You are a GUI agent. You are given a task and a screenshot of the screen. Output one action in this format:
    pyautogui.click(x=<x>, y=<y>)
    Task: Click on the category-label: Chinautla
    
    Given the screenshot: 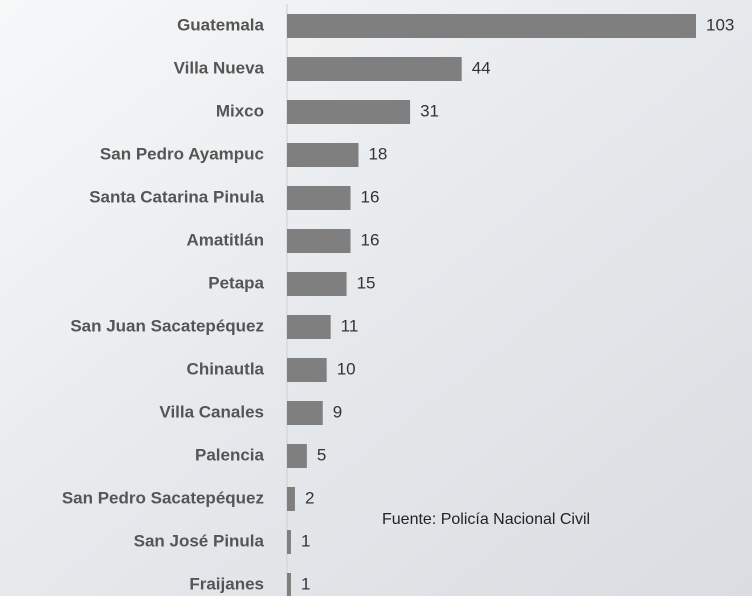 What is the action you would take?
    pyautogui.click(x=226, y=368)
    